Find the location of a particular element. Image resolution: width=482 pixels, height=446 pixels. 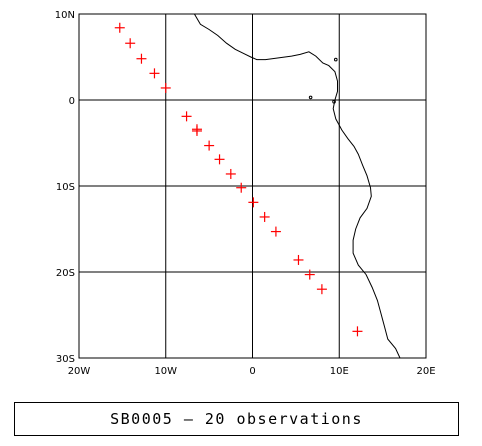

y-tick-label: 30S is located at coordinates (65, 359).